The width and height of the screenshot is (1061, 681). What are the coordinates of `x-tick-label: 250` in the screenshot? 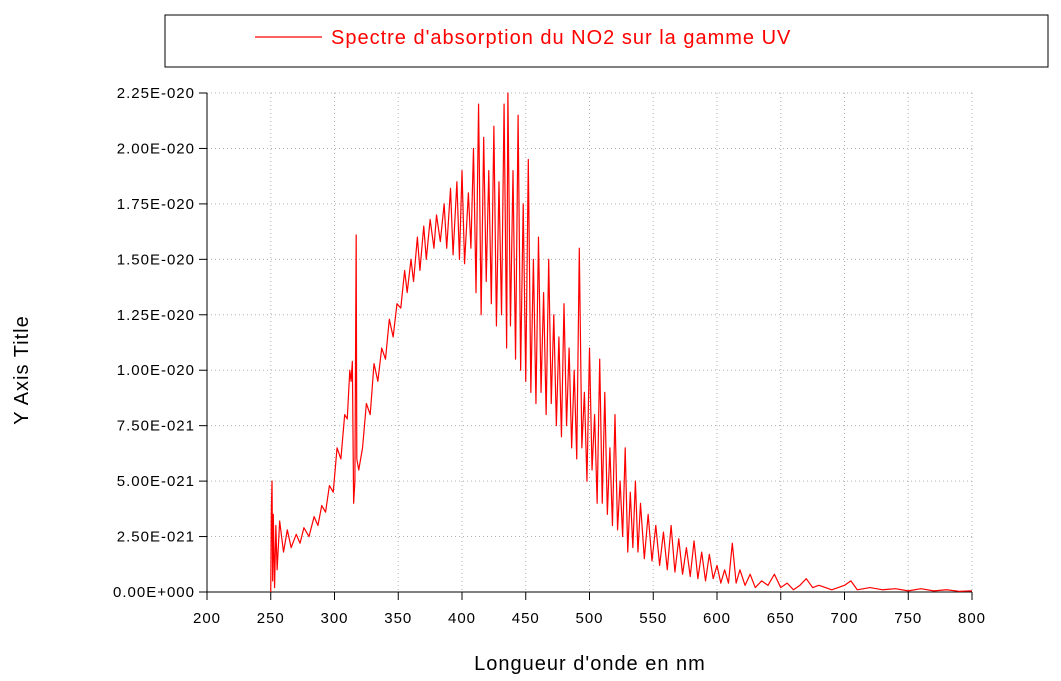 It's located at (271, 618).